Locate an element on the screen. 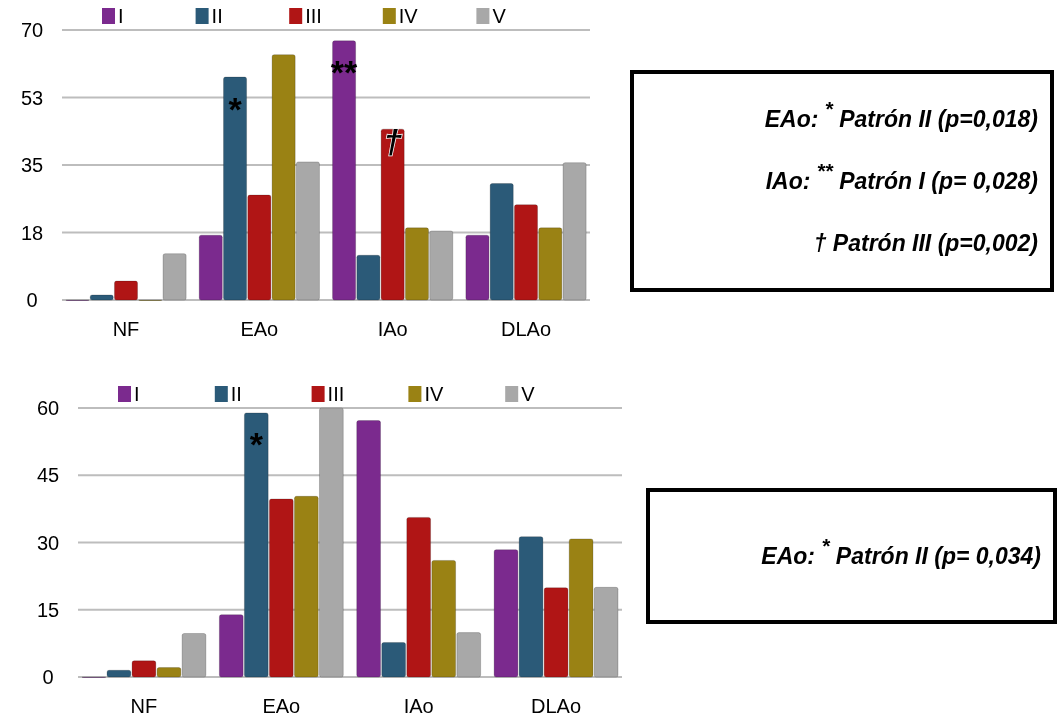 This screenshot has width=1057, height=723. y-tick-label: 18 is located at coordinates (32, 232).